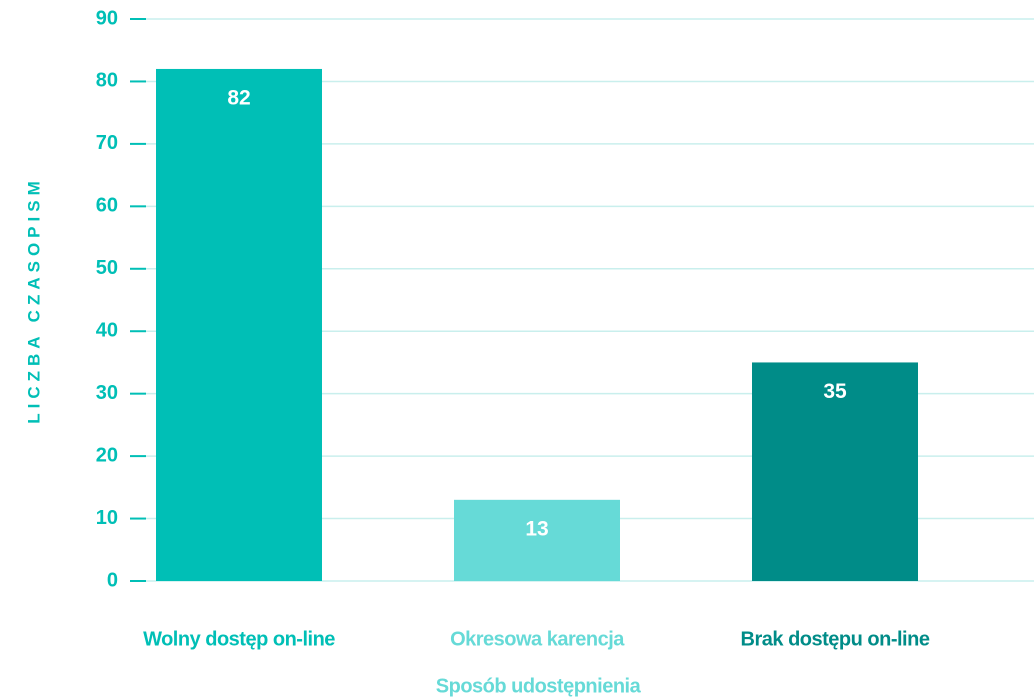 This screenshot has width=1034, height=700. I want to click on x-axis-label: Sposób udostępnienia, so click(539, 686).